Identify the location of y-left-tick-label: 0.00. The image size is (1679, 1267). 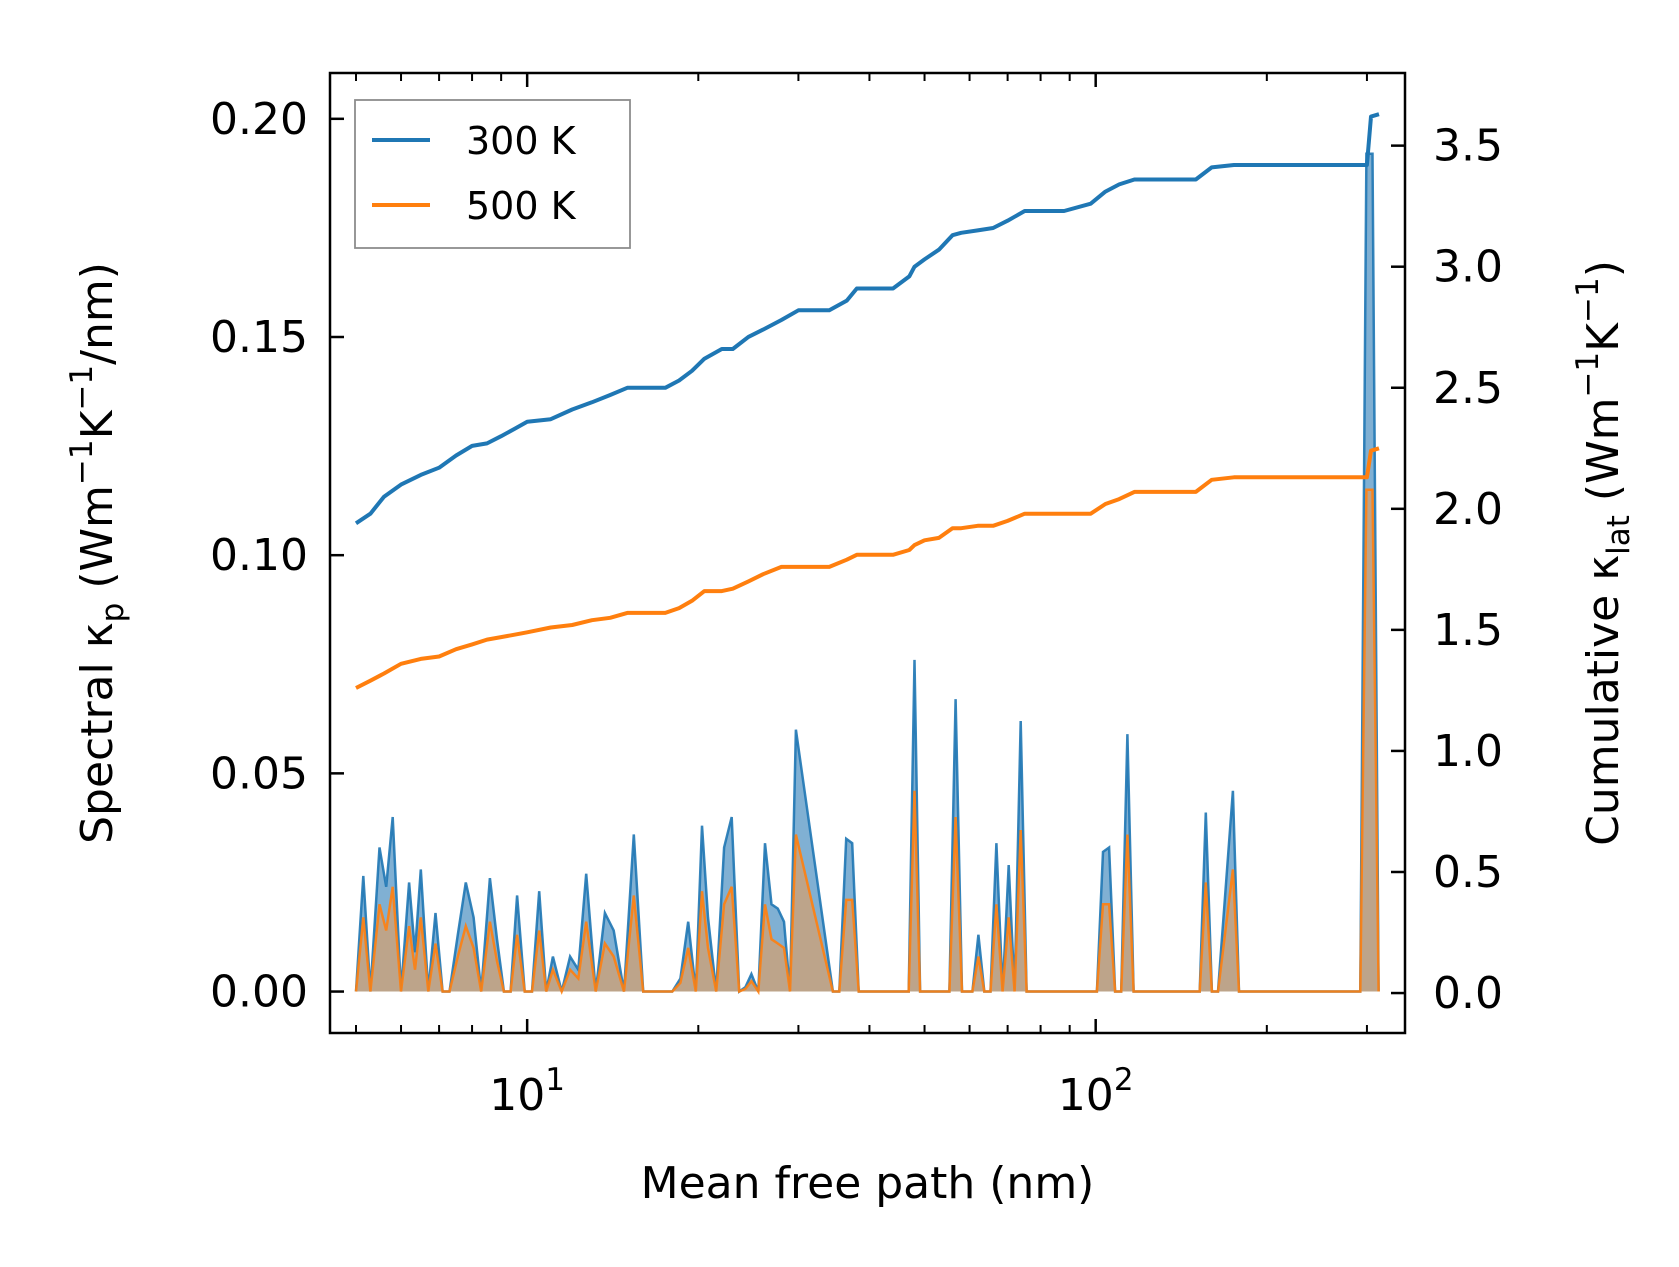
(259, 992).